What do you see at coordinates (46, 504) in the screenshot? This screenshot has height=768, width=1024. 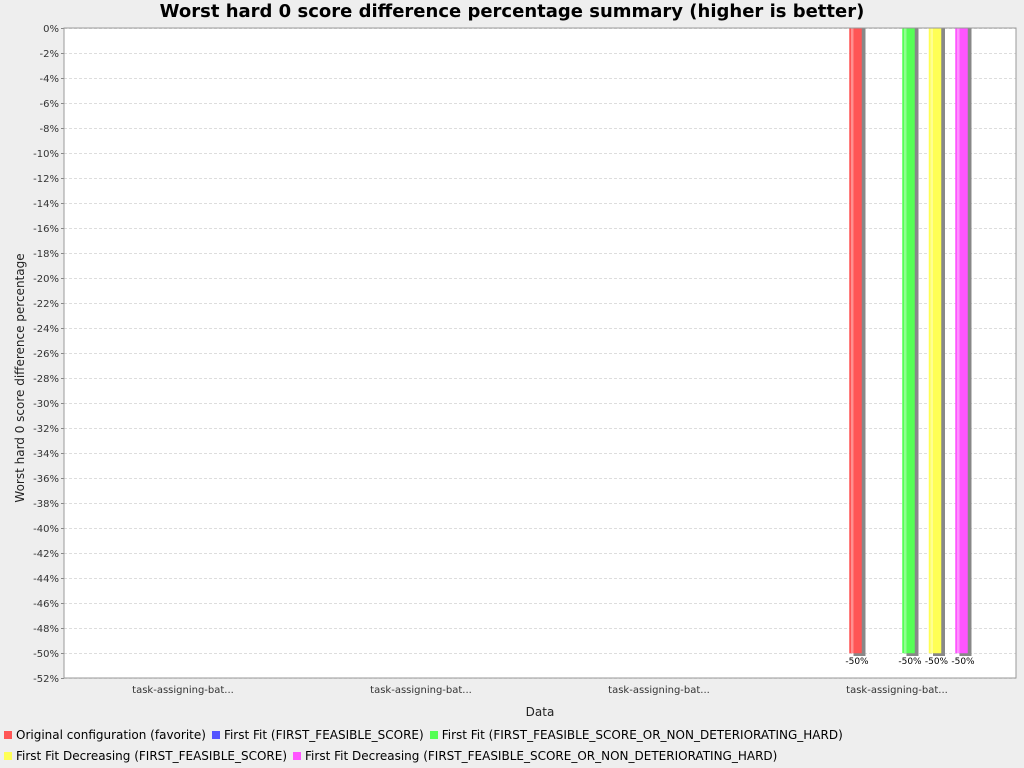 I see `y-tick-label: -38%` at bounding box center [46, 504].